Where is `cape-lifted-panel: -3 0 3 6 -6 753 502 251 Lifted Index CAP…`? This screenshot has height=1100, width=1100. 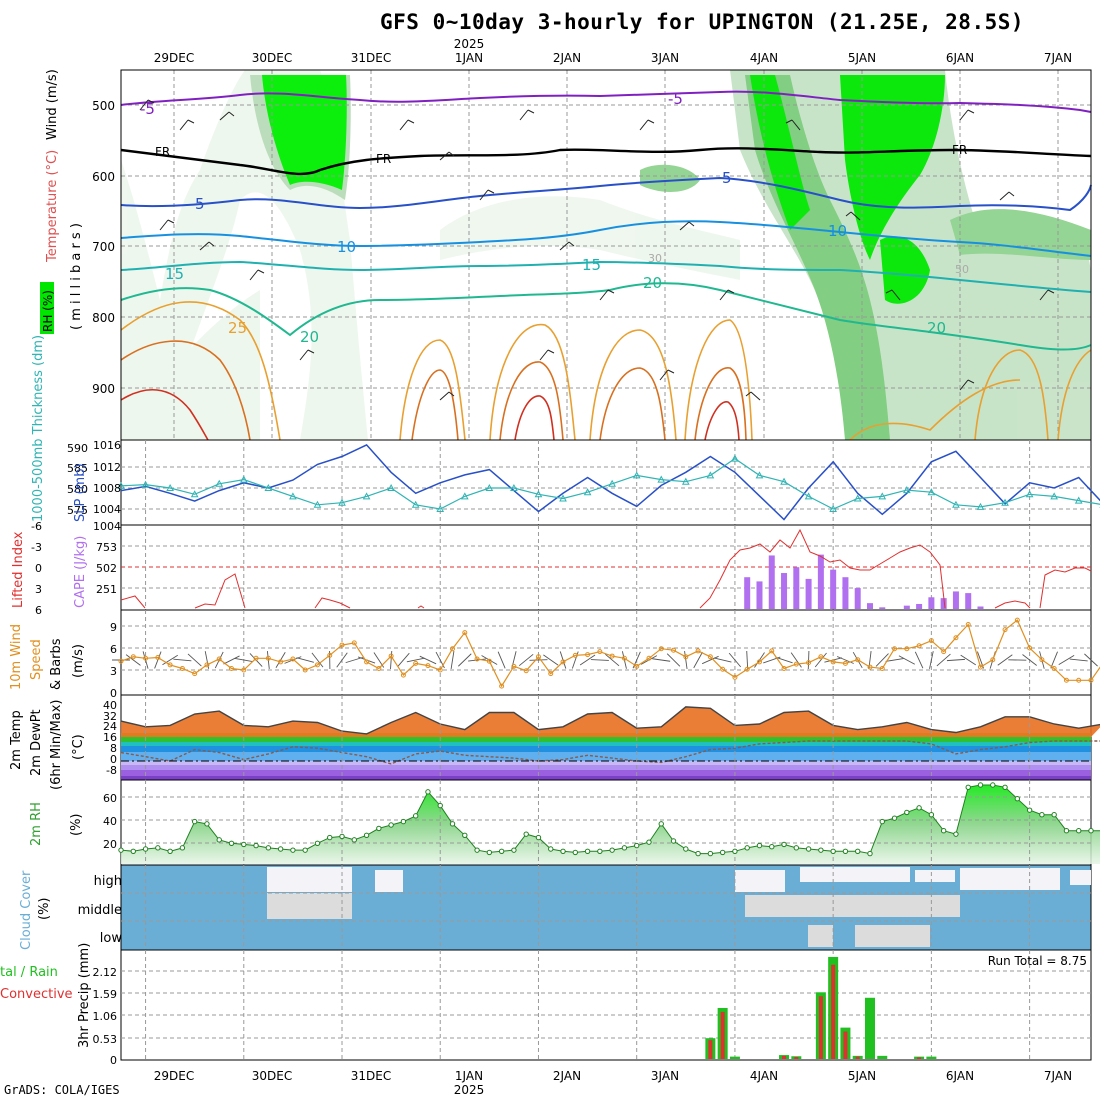 cape-lifted-panel: -3 0 3 6 -6 753 502 251 Lifted Index CAP… is located at coordinates (551, 568).